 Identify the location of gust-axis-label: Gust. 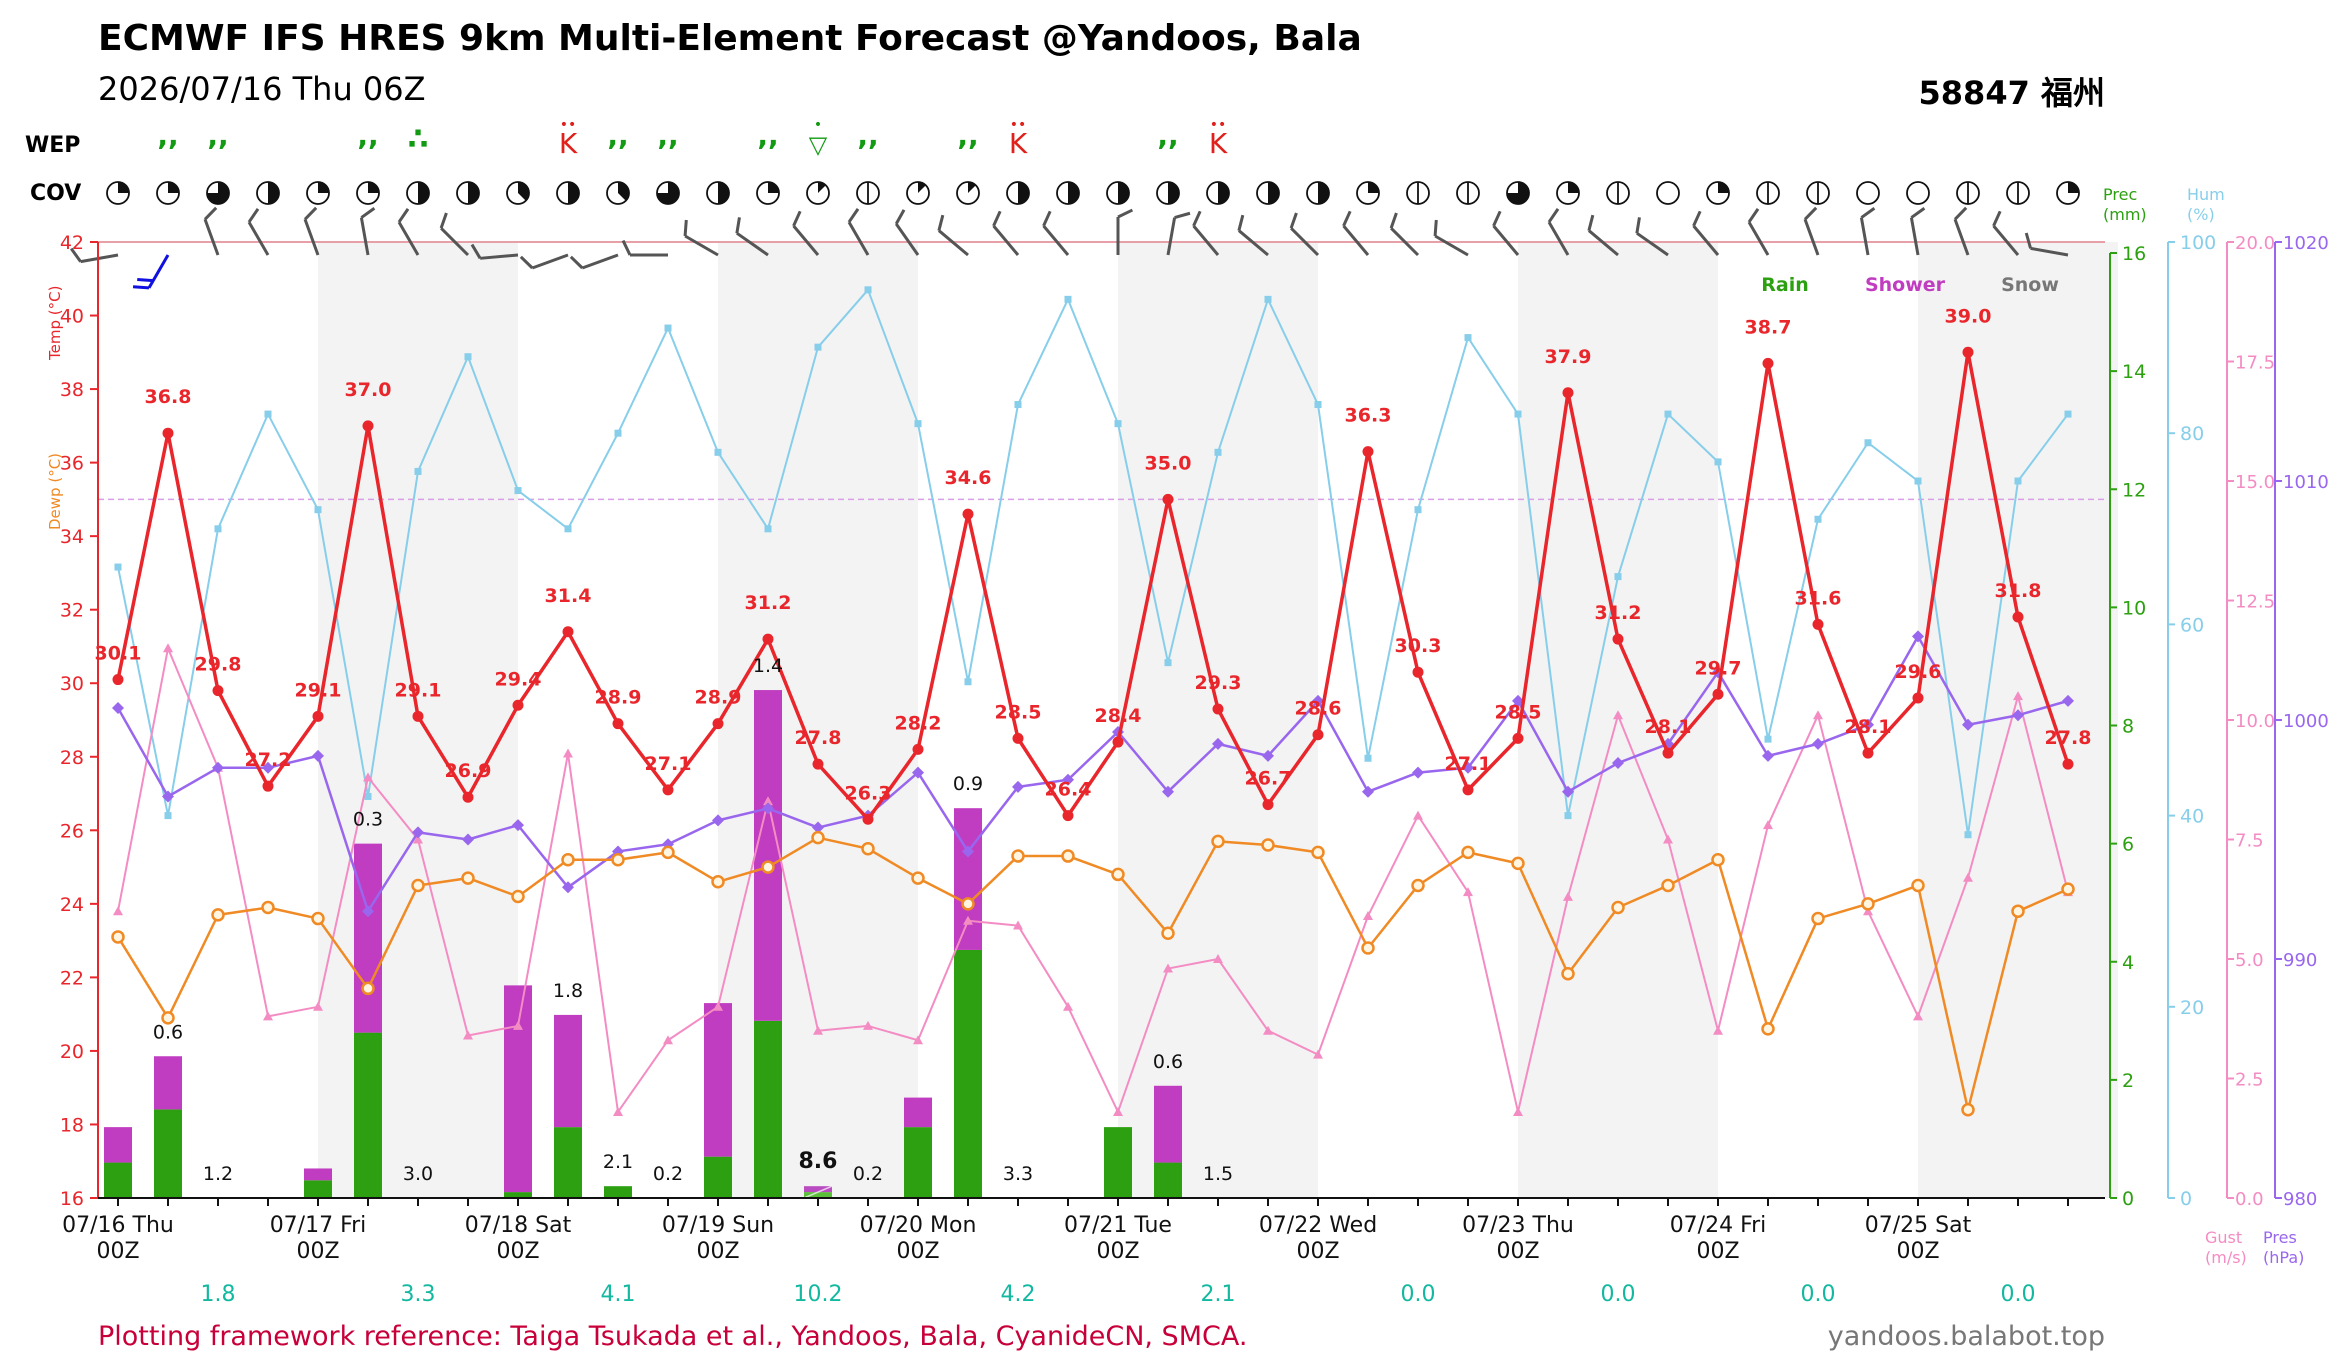
(2223, 1237).